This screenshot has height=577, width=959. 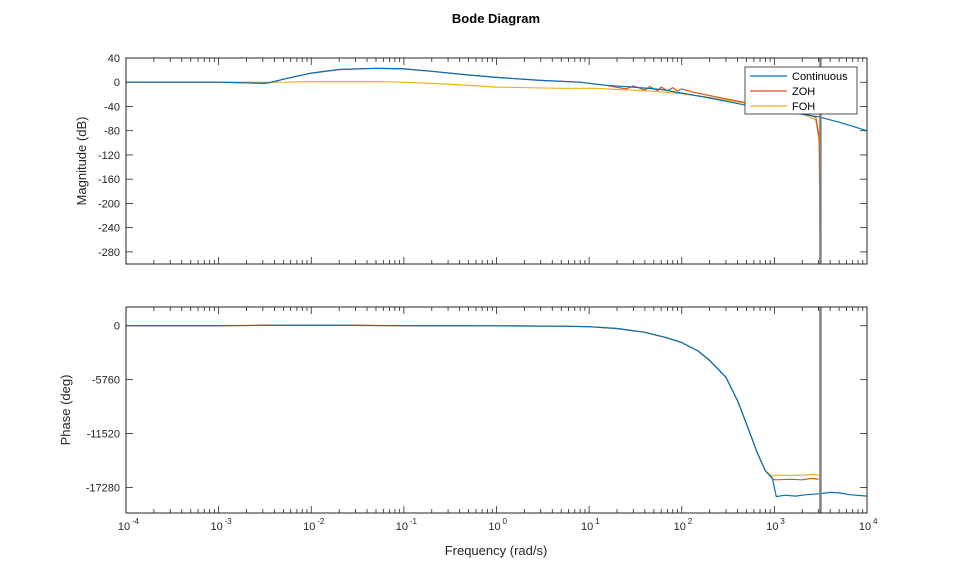 I want to click on magnitude-y-tick-labels: 40 0 -40 -80 -120 -160 -200 -240 -280, so click(x=109, y=156).